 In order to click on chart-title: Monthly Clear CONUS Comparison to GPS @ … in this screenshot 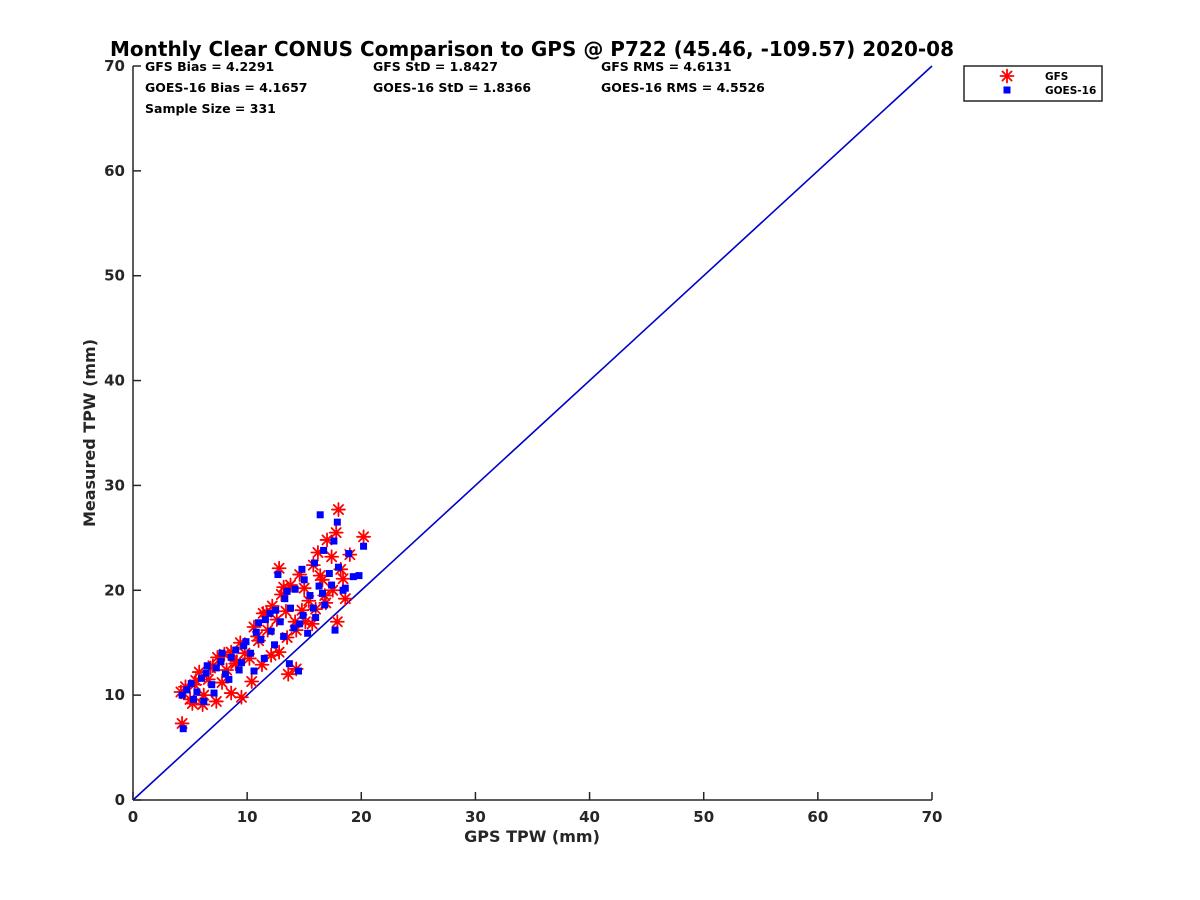, I will do `click(532, 49)`.